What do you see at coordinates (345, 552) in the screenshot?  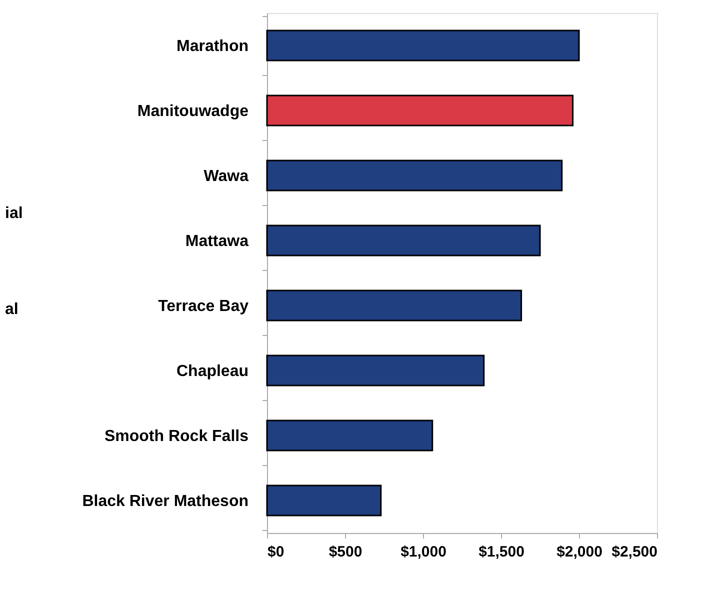 I see `x-tick-label: $500` at bounding box center [345, 552].